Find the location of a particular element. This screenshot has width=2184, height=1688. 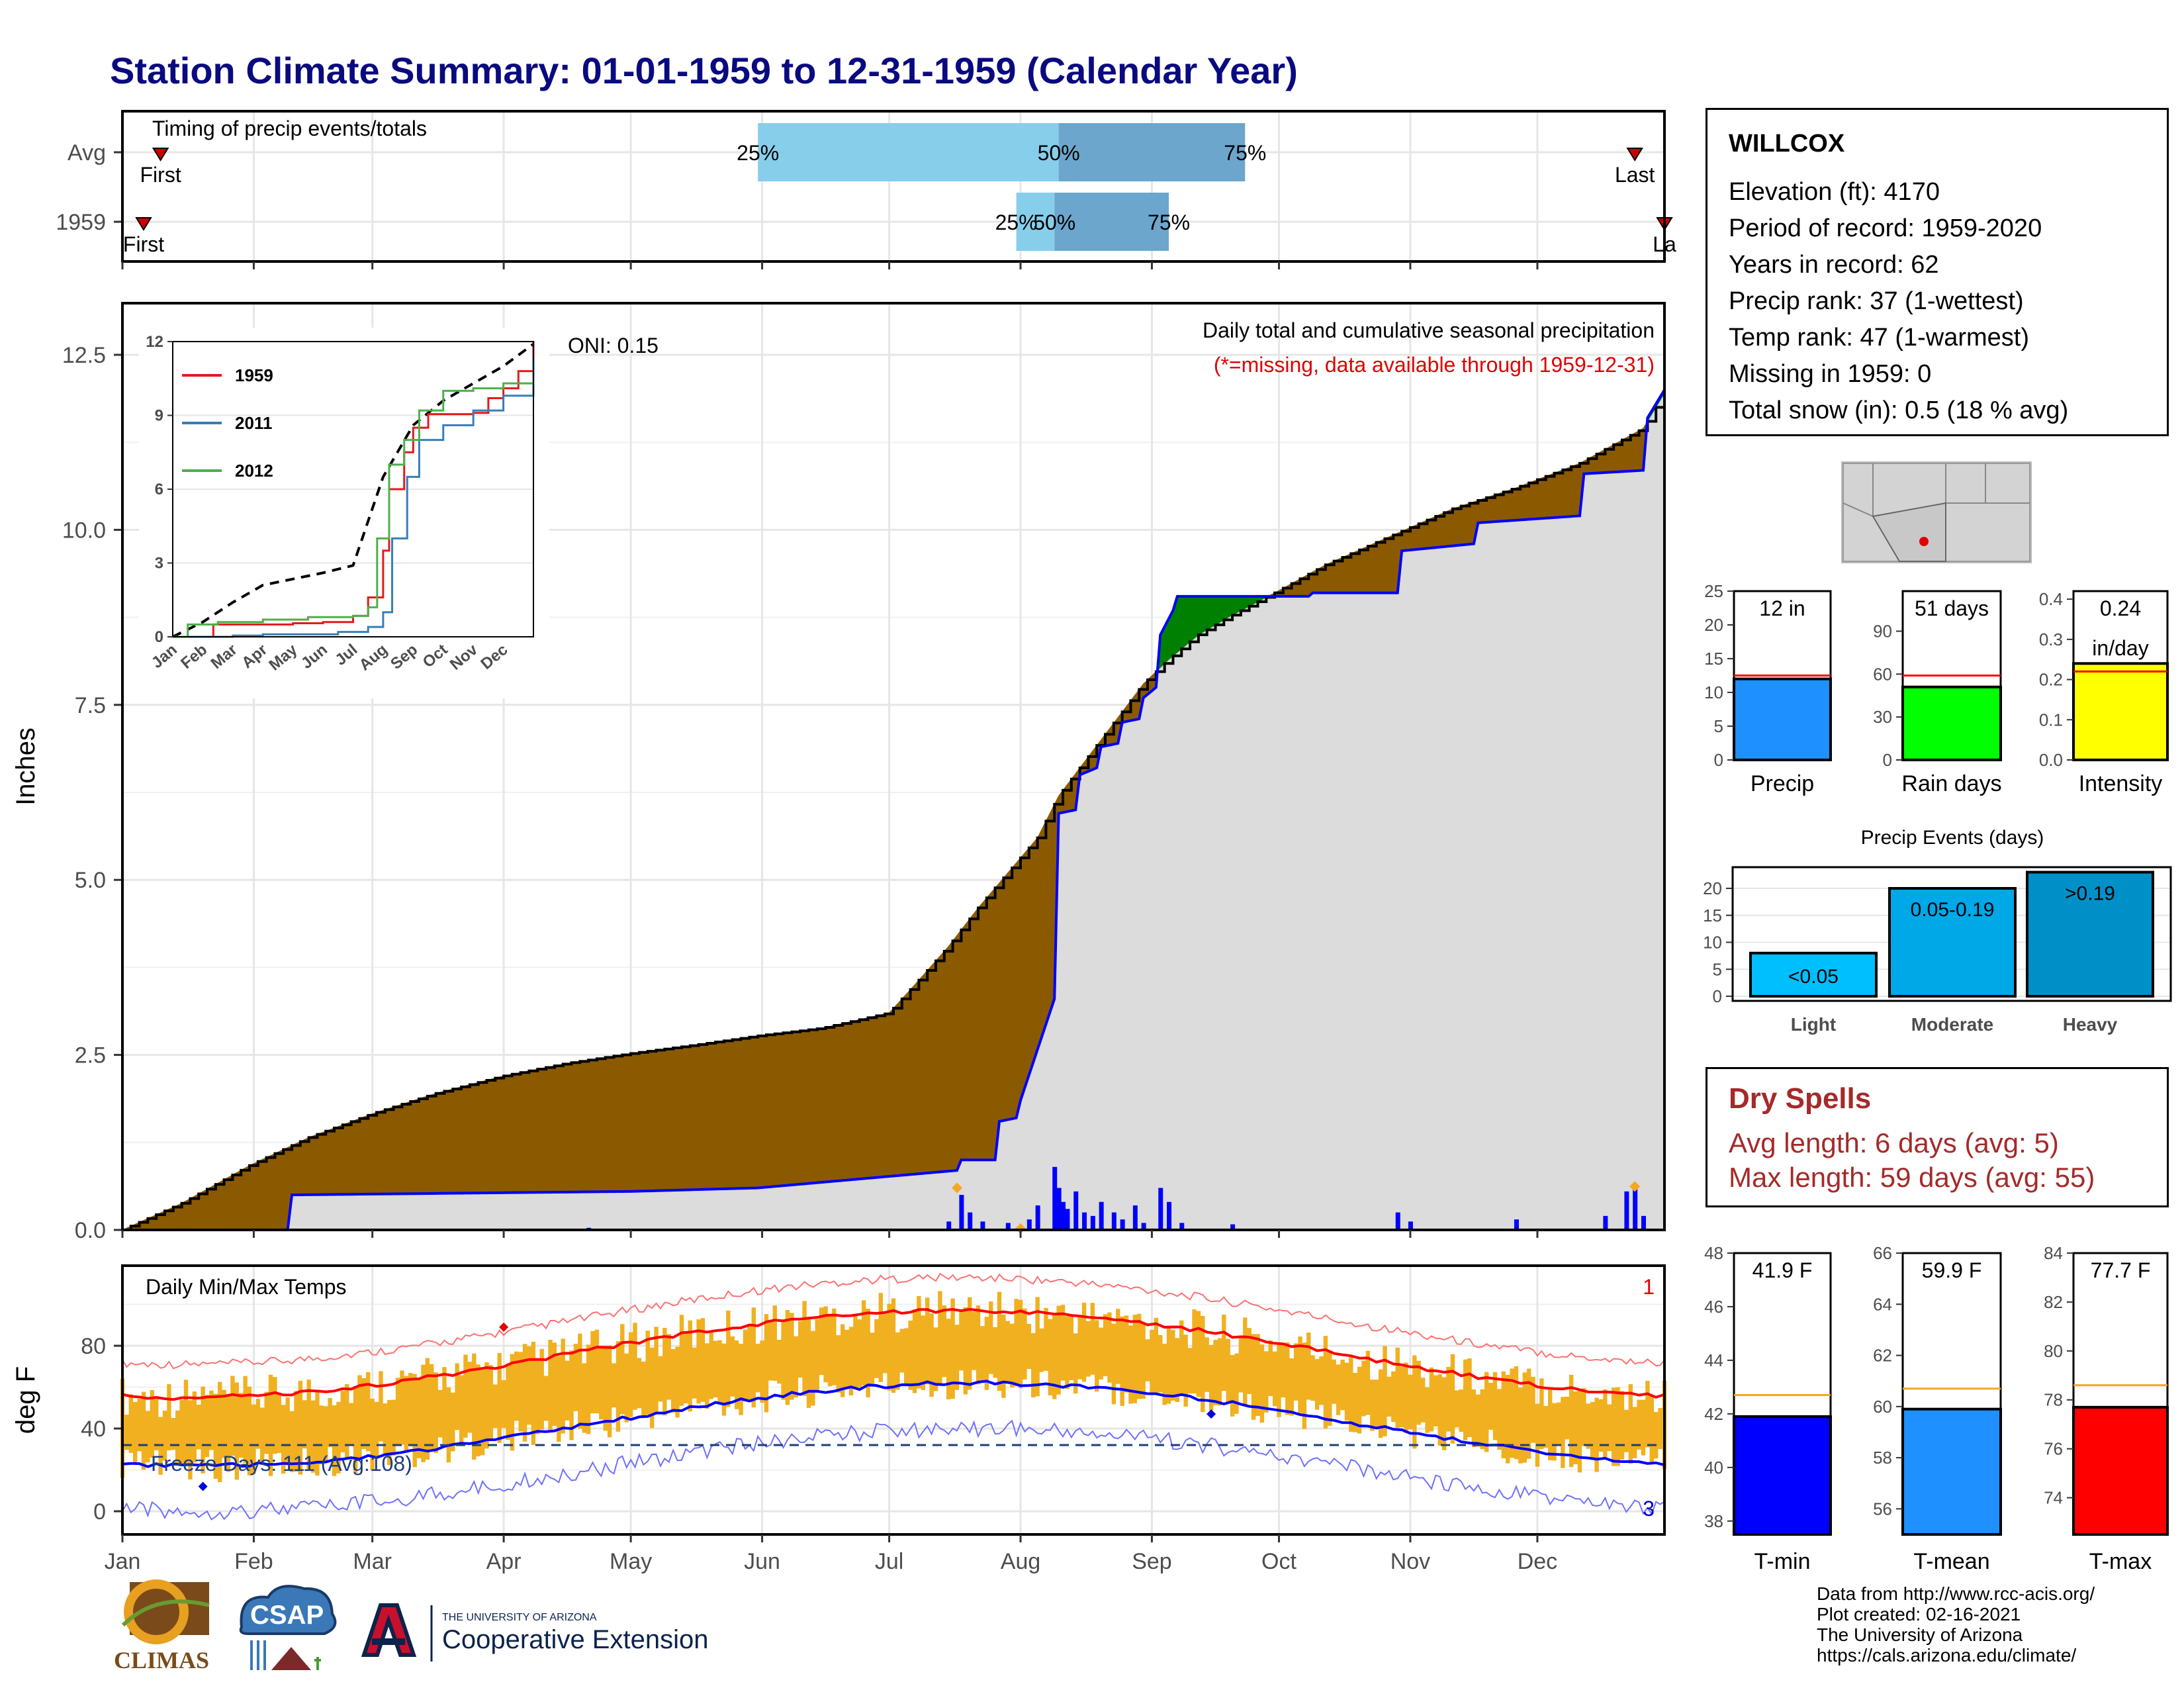

y-tick-label: 0.0 is located at coordinates (90, 1230).